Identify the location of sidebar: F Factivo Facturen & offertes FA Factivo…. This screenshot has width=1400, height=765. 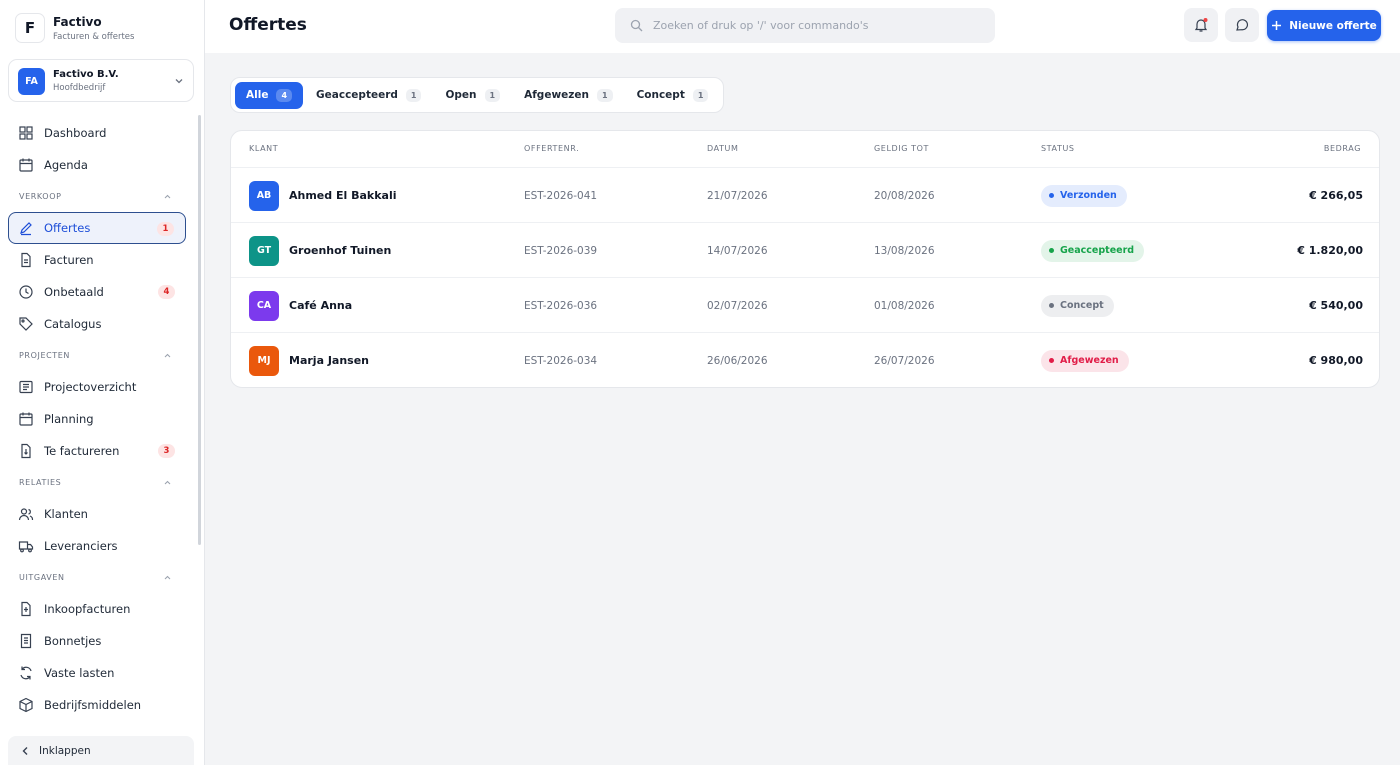
(102, 382).